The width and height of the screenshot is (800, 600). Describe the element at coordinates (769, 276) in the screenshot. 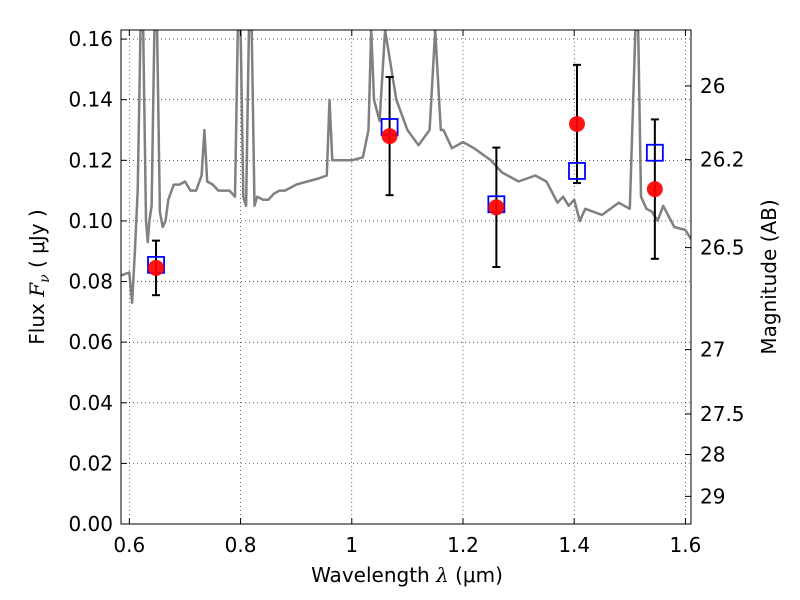

I see `y2-axis-title: Magnitude (AB)` at that location.